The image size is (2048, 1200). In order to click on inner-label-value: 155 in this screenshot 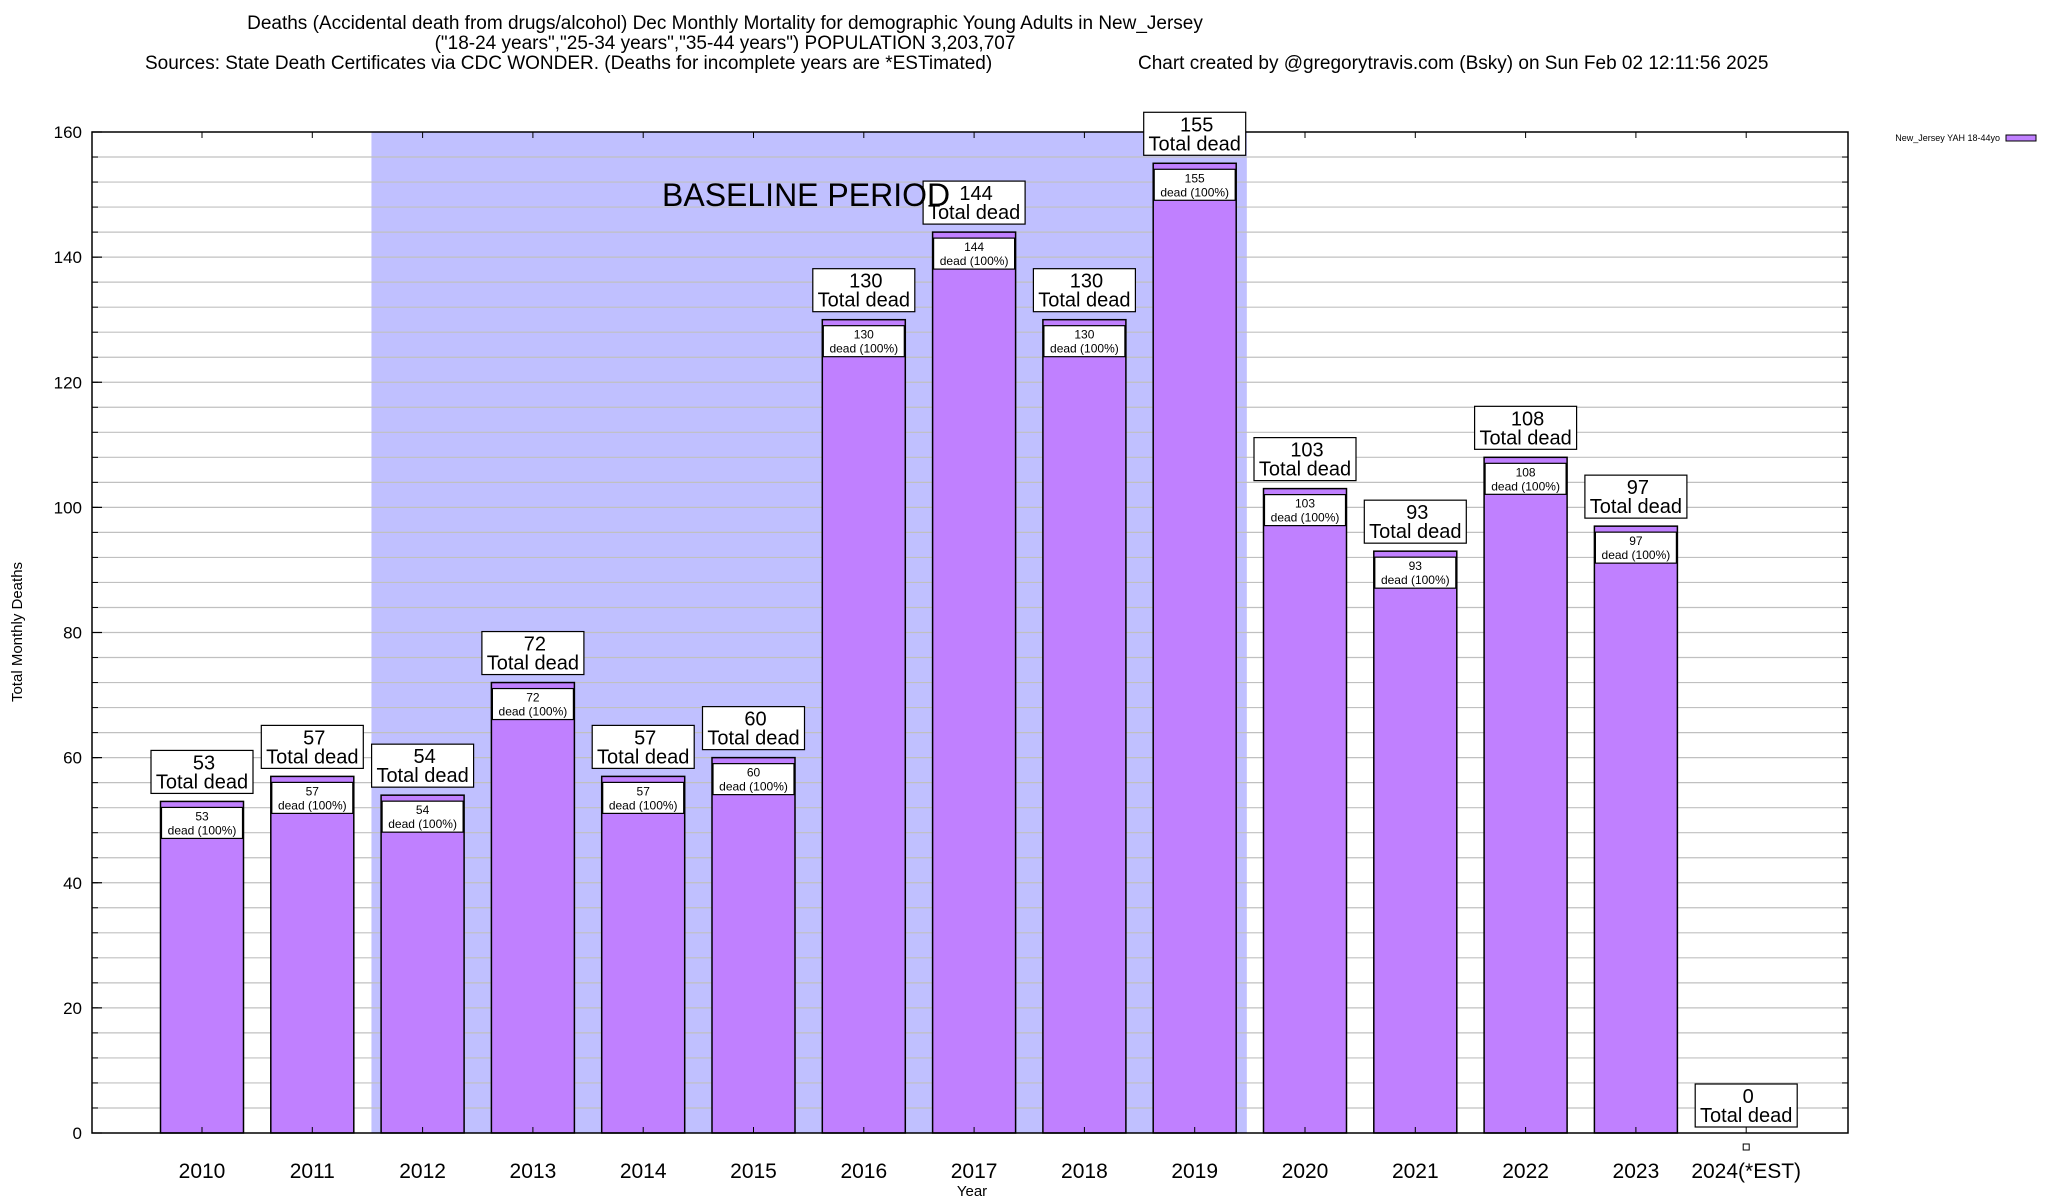, I will do `click(1195, 178)`.